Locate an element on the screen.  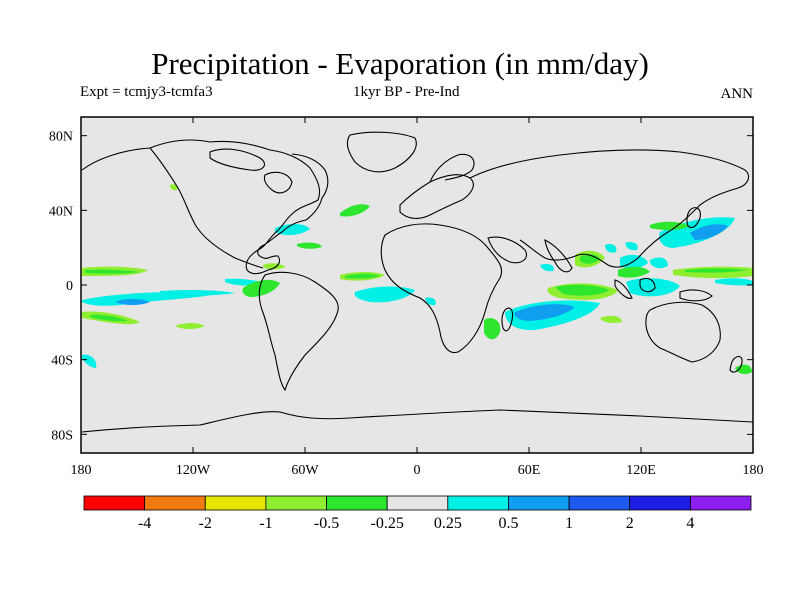
anomaly-green-mozambique is located at coordinates (492, 329).